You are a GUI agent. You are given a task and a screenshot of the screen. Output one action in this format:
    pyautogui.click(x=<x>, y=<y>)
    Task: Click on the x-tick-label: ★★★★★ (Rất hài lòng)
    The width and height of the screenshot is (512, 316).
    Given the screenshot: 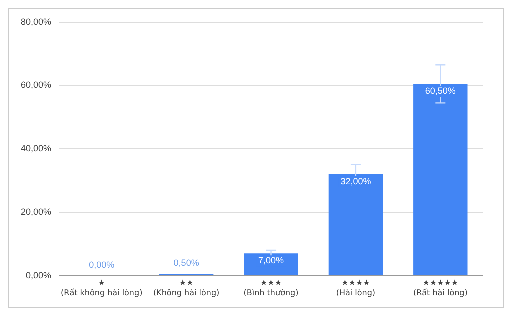 What is the action you would take?
    pyautogui.click(x=440, y=288)
    